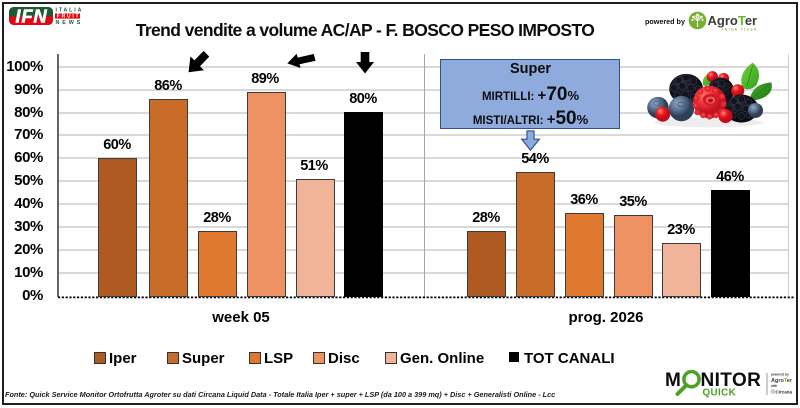 The image size is (800, 408). Describe the element at coordinates (720, 393) in the screenshot. I see `svg-text: QUICK` at that location.